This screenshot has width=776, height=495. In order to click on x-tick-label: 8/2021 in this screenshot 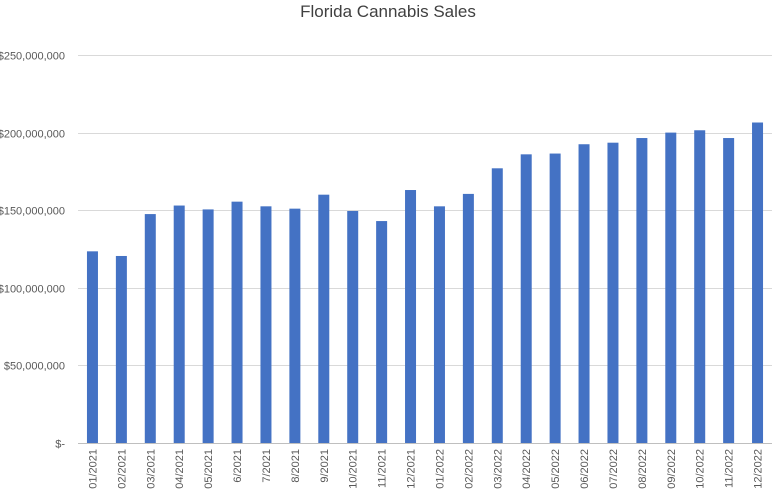, I will do `click(296, 466)`.